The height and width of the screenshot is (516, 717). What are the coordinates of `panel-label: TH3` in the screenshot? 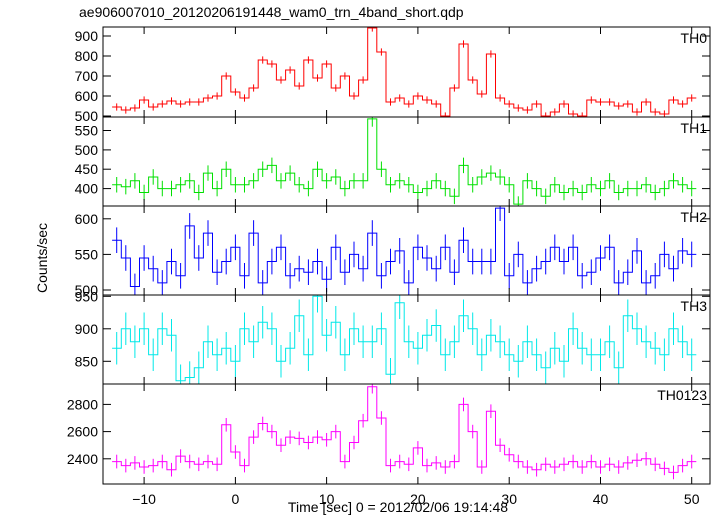 It's located at (694, 306).